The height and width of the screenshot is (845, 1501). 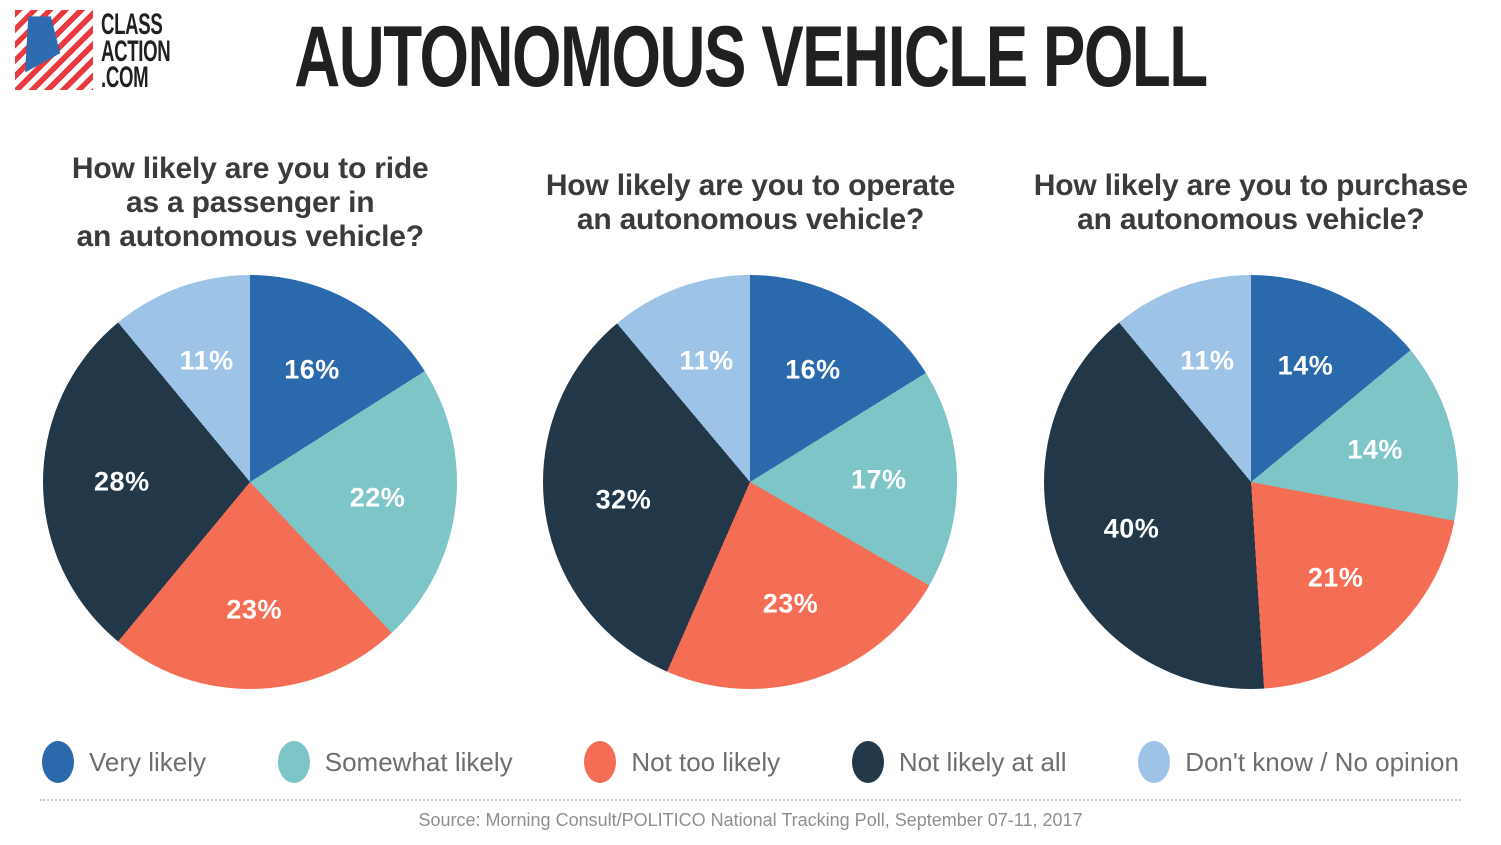 What do you see at coordinates (418, 761) in the screenshot?
I see `legend-label: Somewhat likely` at bounding box center [418, 761].